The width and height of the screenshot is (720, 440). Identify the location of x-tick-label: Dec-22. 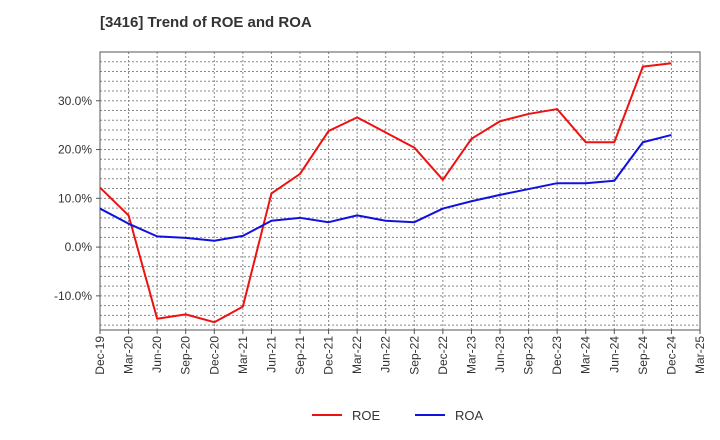
(443, 355).